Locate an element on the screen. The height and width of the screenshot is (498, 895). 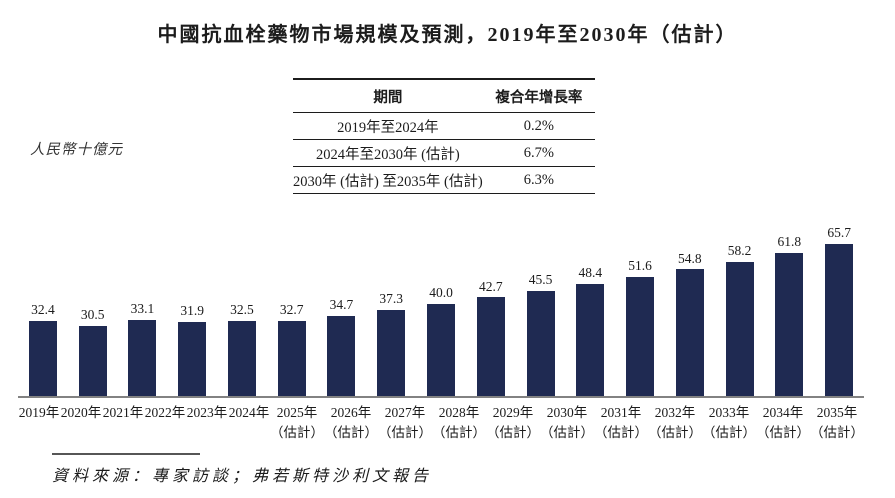
x-axis-label: 2025年 （估計） is located at coordinates (297, 421).